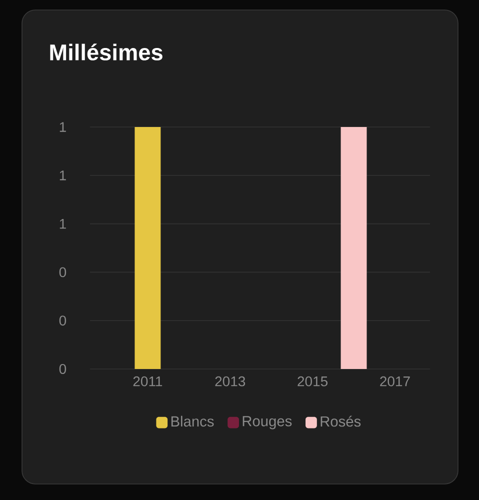 The width and height of the screenshot is (479, 500). I want to click on chart-title: Millésimes, so click(106, 52).